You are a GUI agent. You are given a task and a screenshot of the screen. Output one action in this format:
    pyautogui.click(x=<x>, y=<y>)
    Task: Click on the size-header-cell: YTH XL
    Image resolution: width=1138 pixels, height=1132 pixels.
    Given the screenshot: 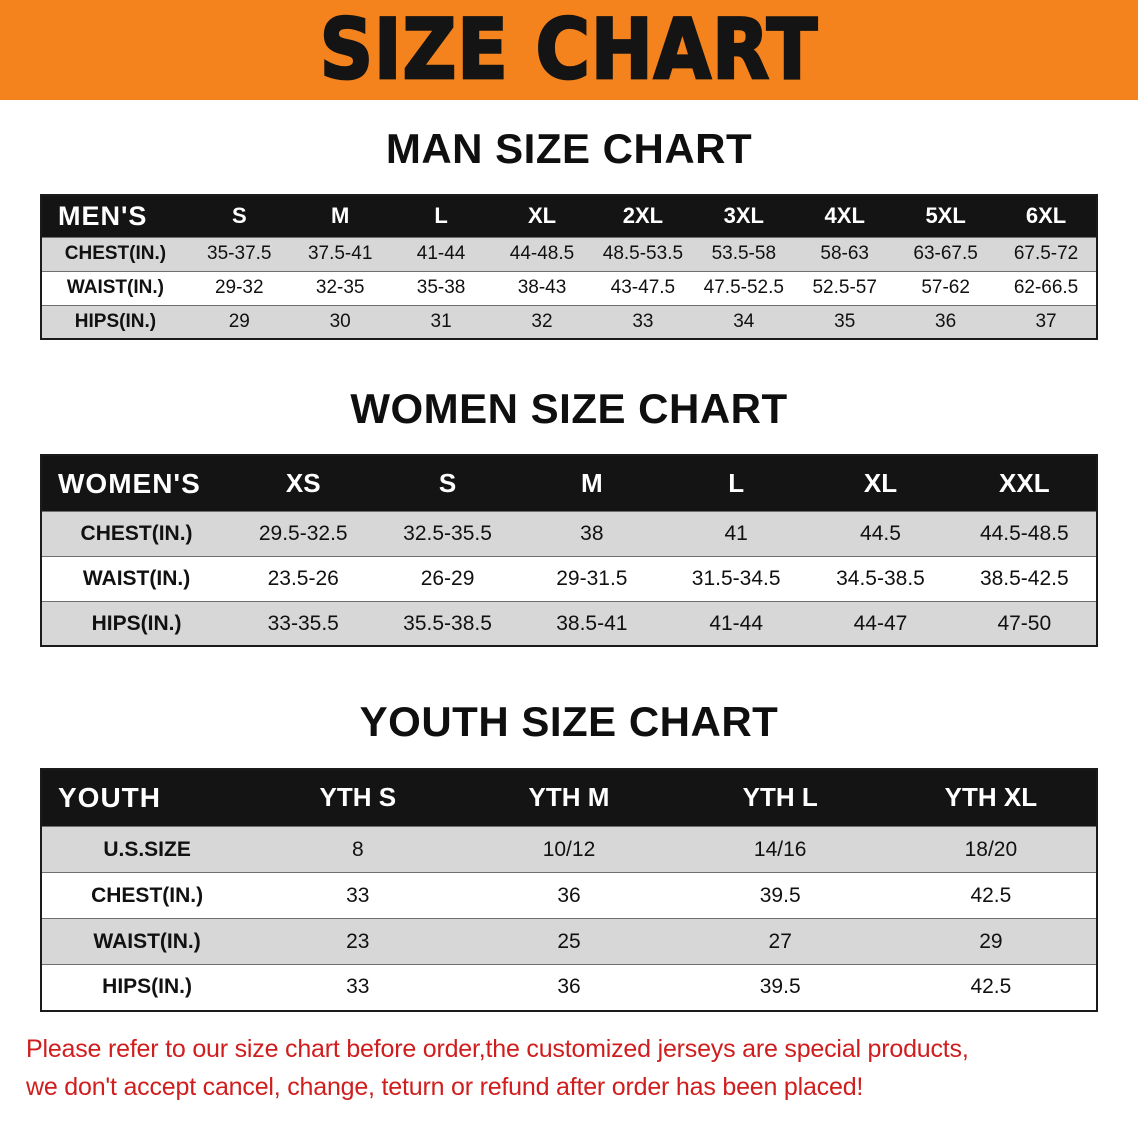 What is the action you would take?
    pyautogui.click(x=991, y=797)
    